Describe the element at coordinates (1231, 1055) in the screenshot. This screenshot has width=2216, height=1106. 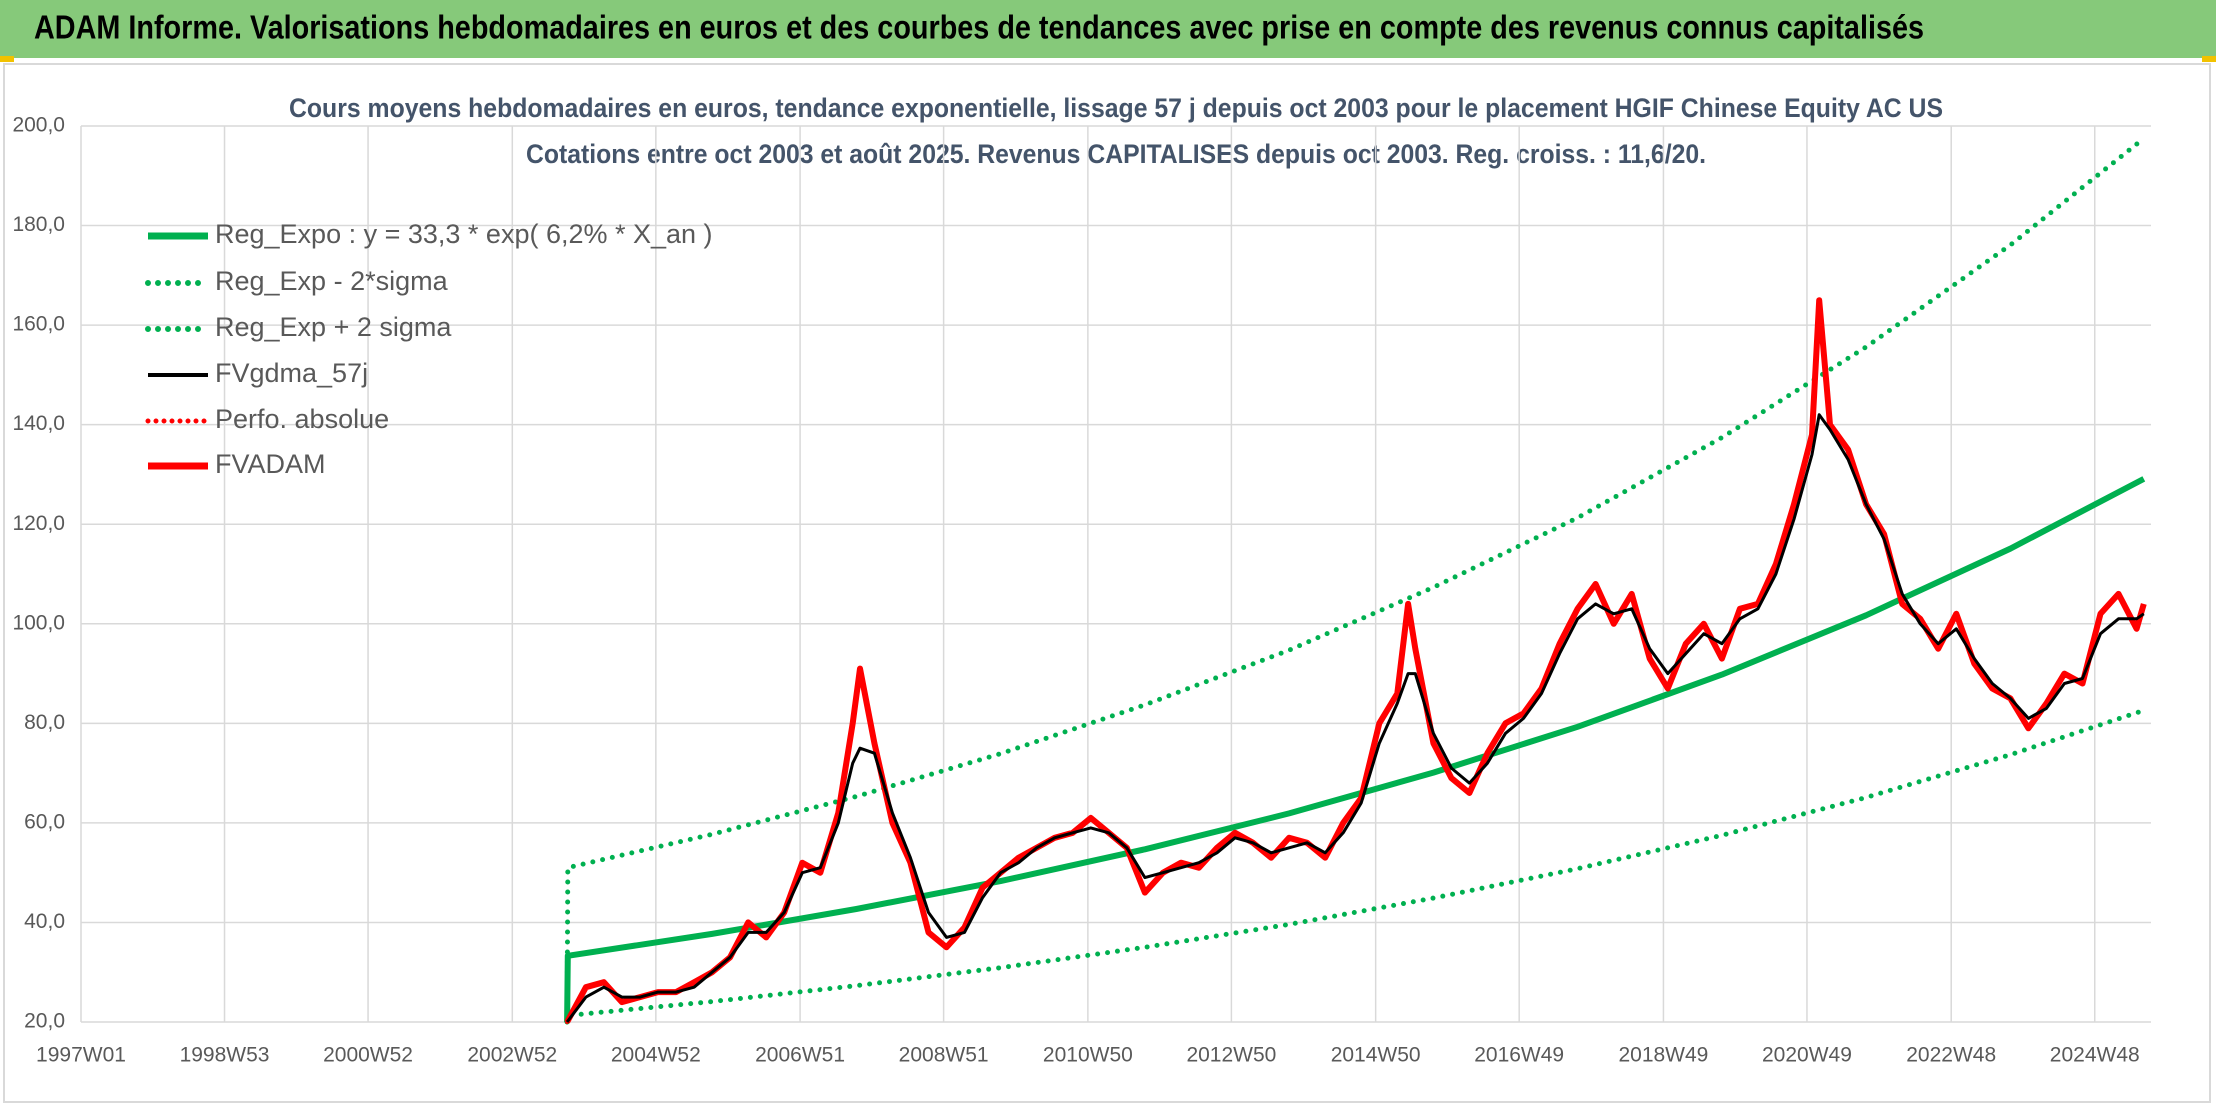
I see `x-tick-label: 2012W50` at that location.